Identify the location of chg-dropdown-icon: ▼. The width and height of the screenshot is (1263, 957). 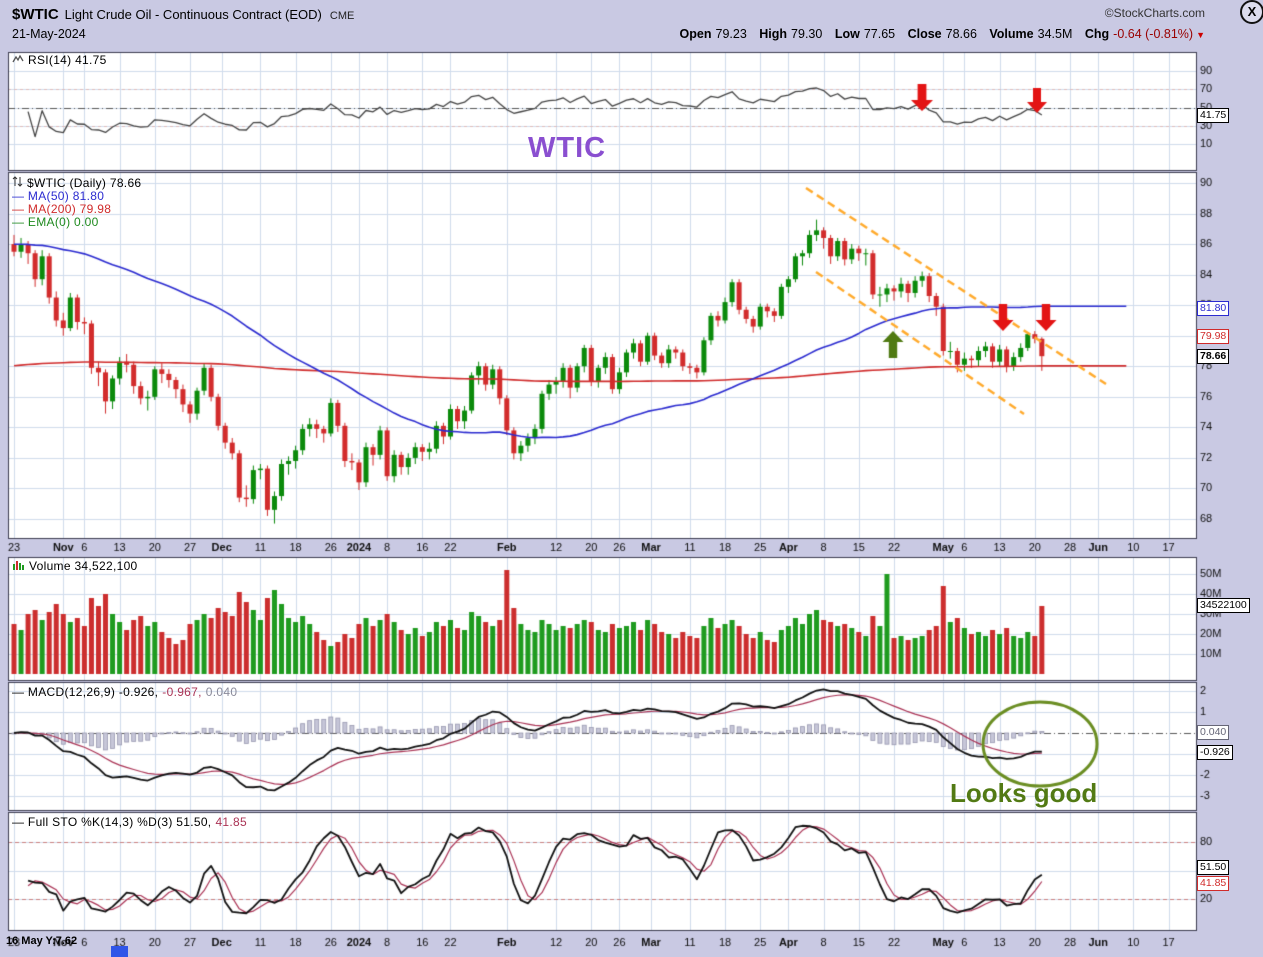
(1200, 35).